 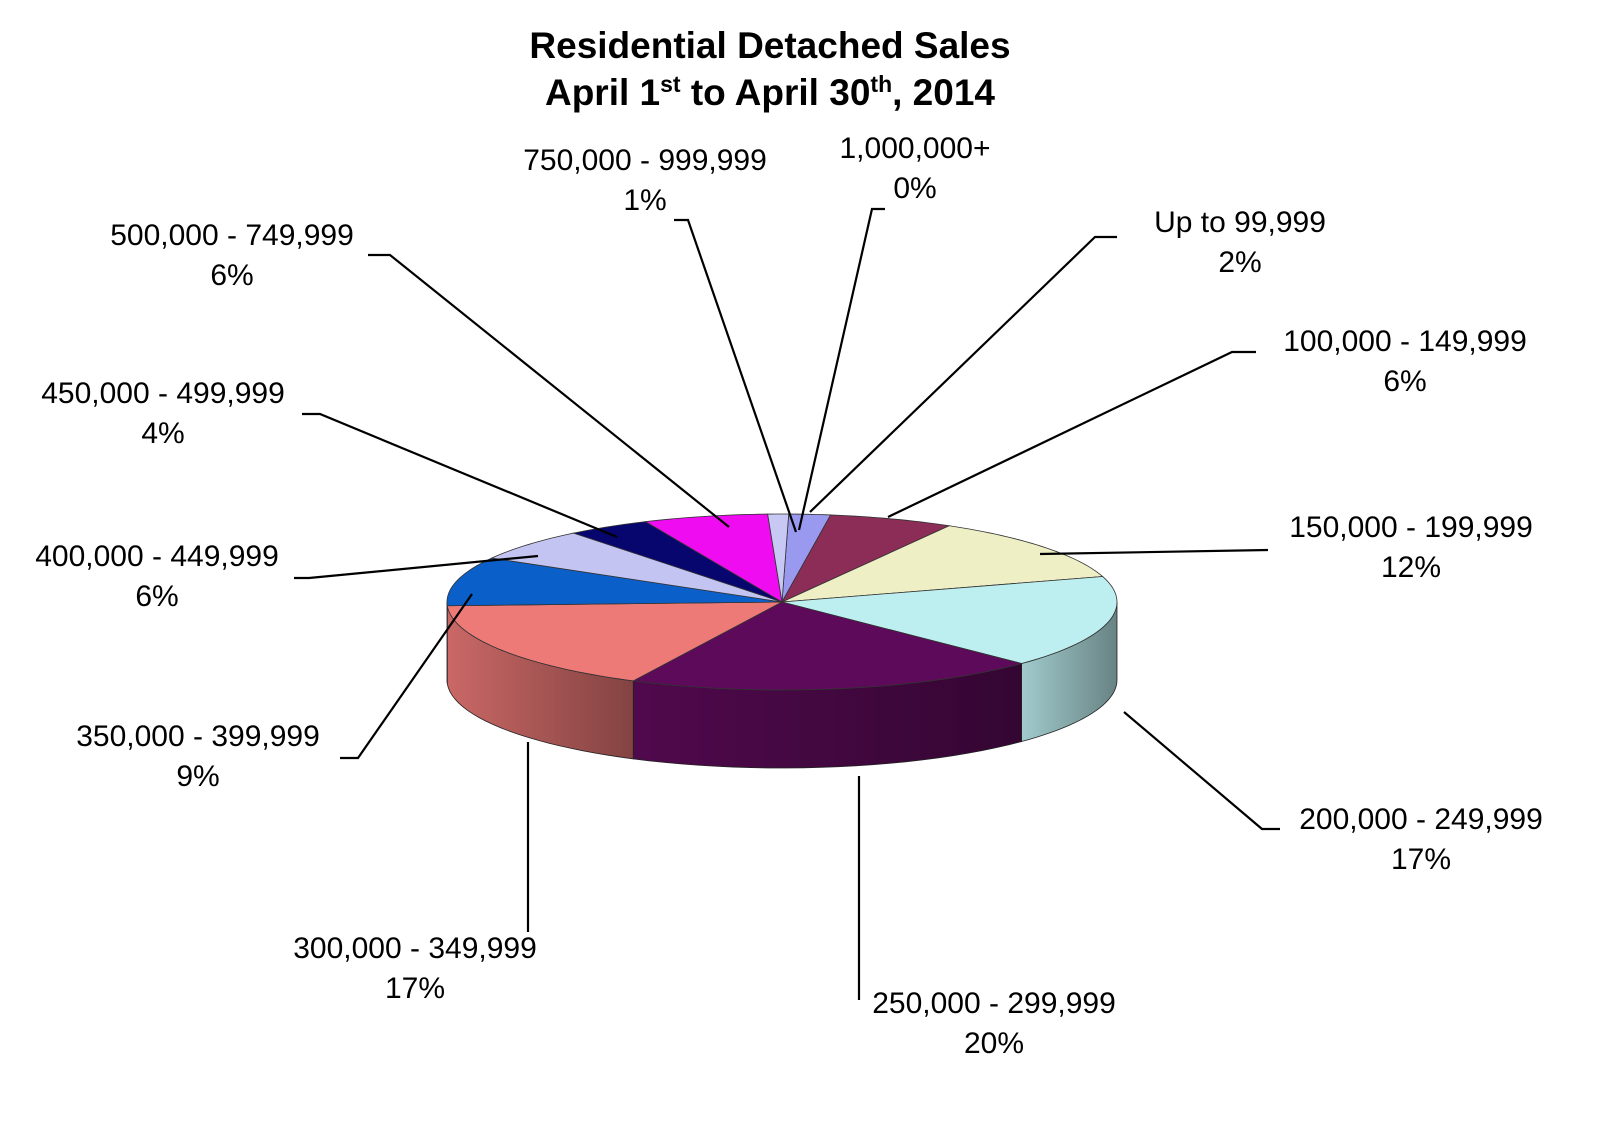 I want to click on pie-slices, so click(x=782, y=641).